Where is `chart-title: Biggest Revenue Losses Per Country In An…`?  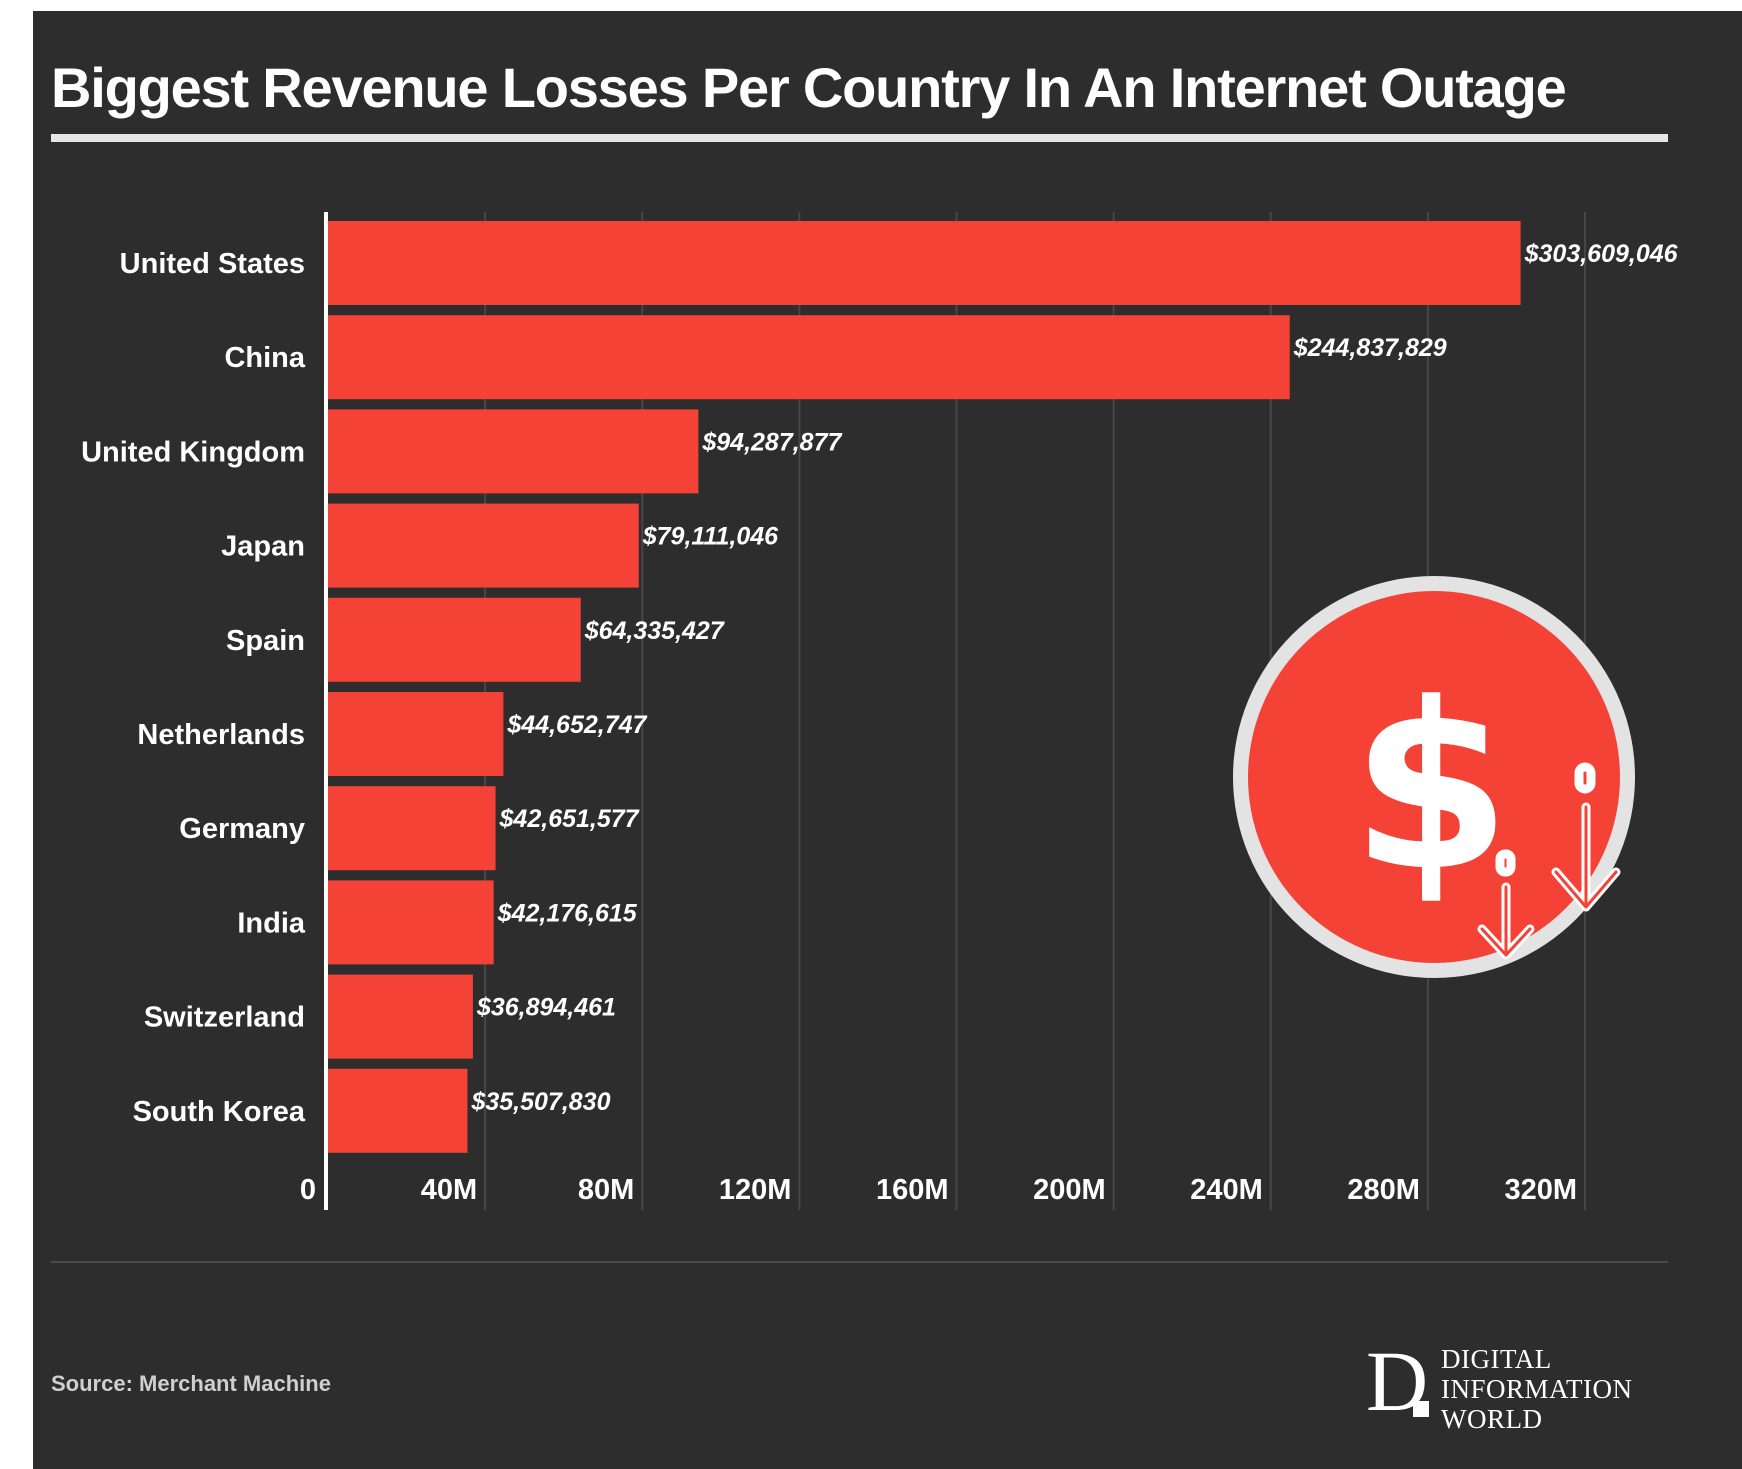 chart-title: Biggest Revenue Losses Per Country In An… is located at coordinates (809, 87).